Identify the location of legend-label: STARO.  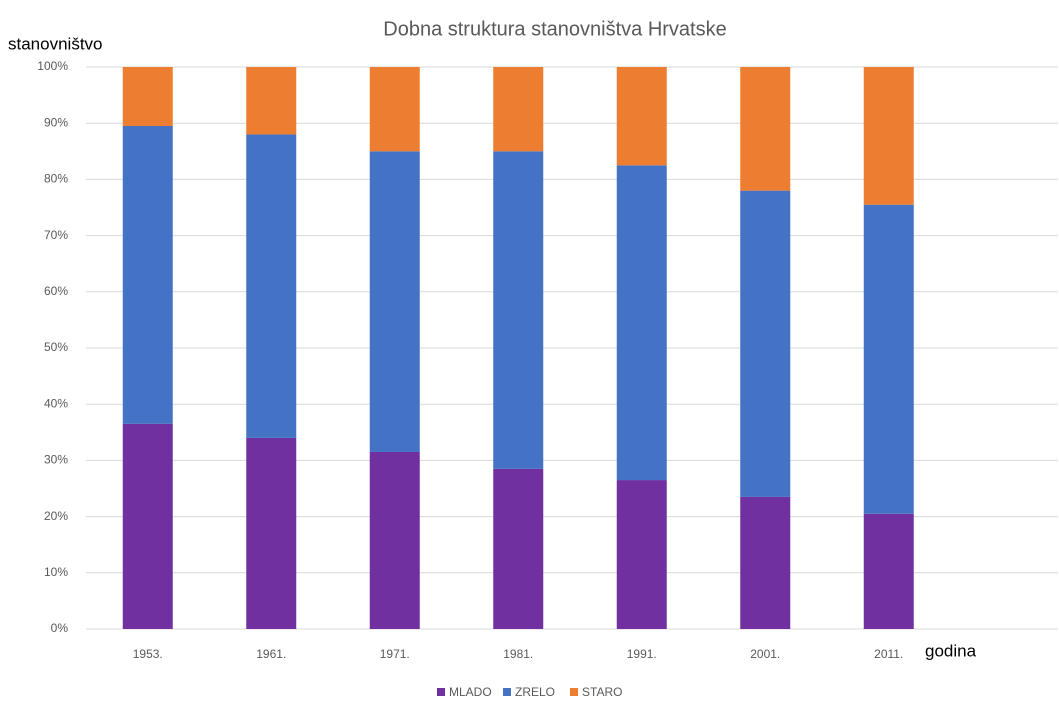
(602, 692).